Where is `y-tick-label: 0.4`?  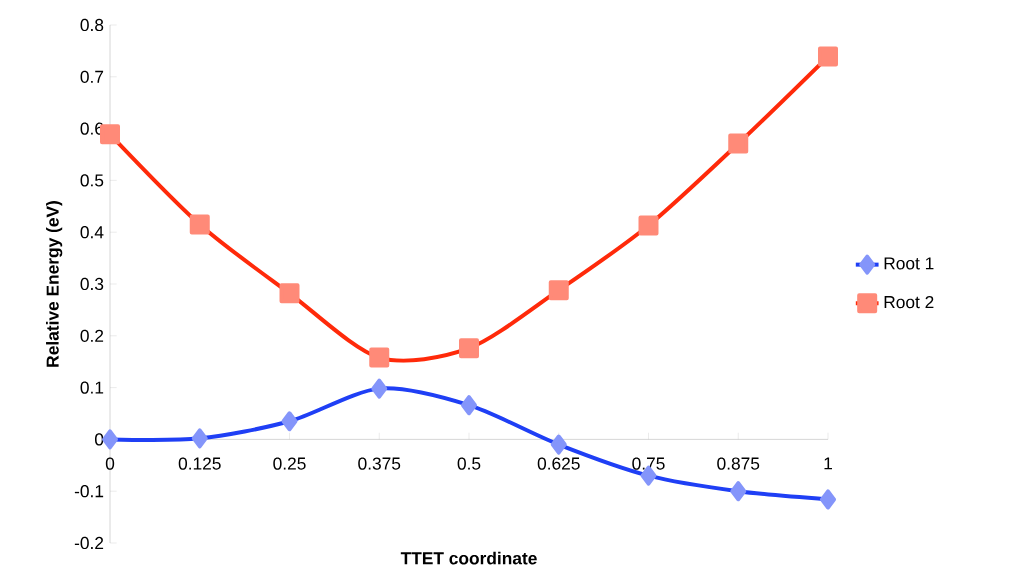
y-tick-label: 0.4 is located at coordinates (92, 232).